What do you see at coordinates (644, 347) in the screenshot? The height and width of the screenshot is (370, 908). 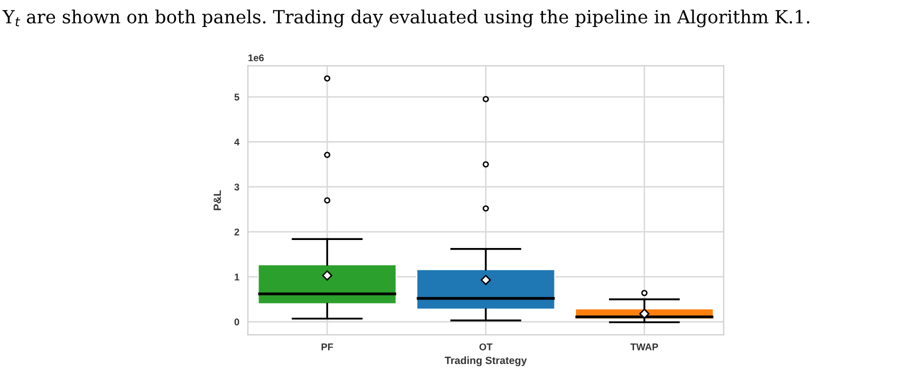 I see `x-tick-label: TWAP` at bounding box center [644, 347].